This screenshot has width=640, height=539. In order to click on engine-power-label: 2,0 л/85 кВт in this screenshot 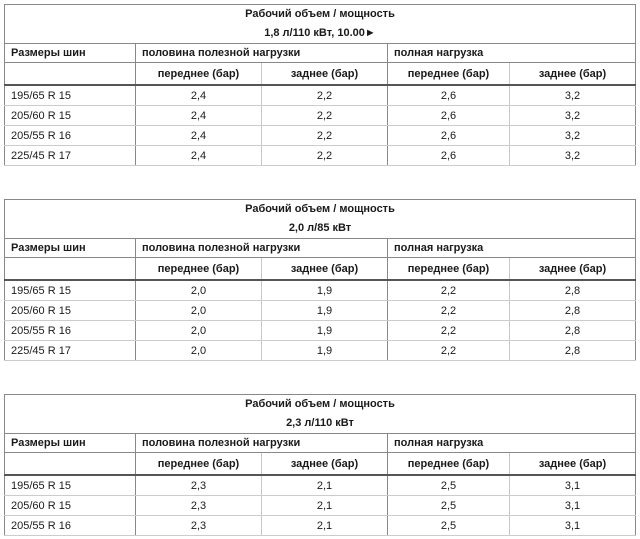, I will do `click(320, 228)`.